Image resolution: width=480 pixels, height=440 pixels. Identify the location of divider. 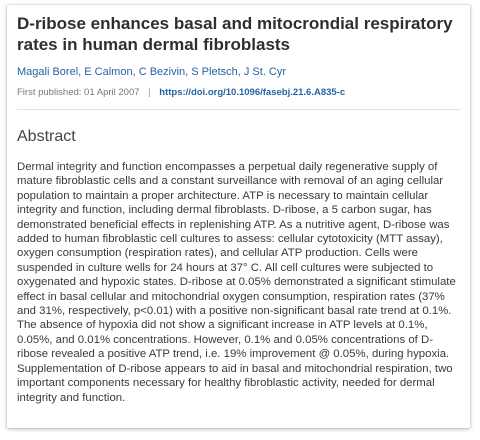
(239, 109).